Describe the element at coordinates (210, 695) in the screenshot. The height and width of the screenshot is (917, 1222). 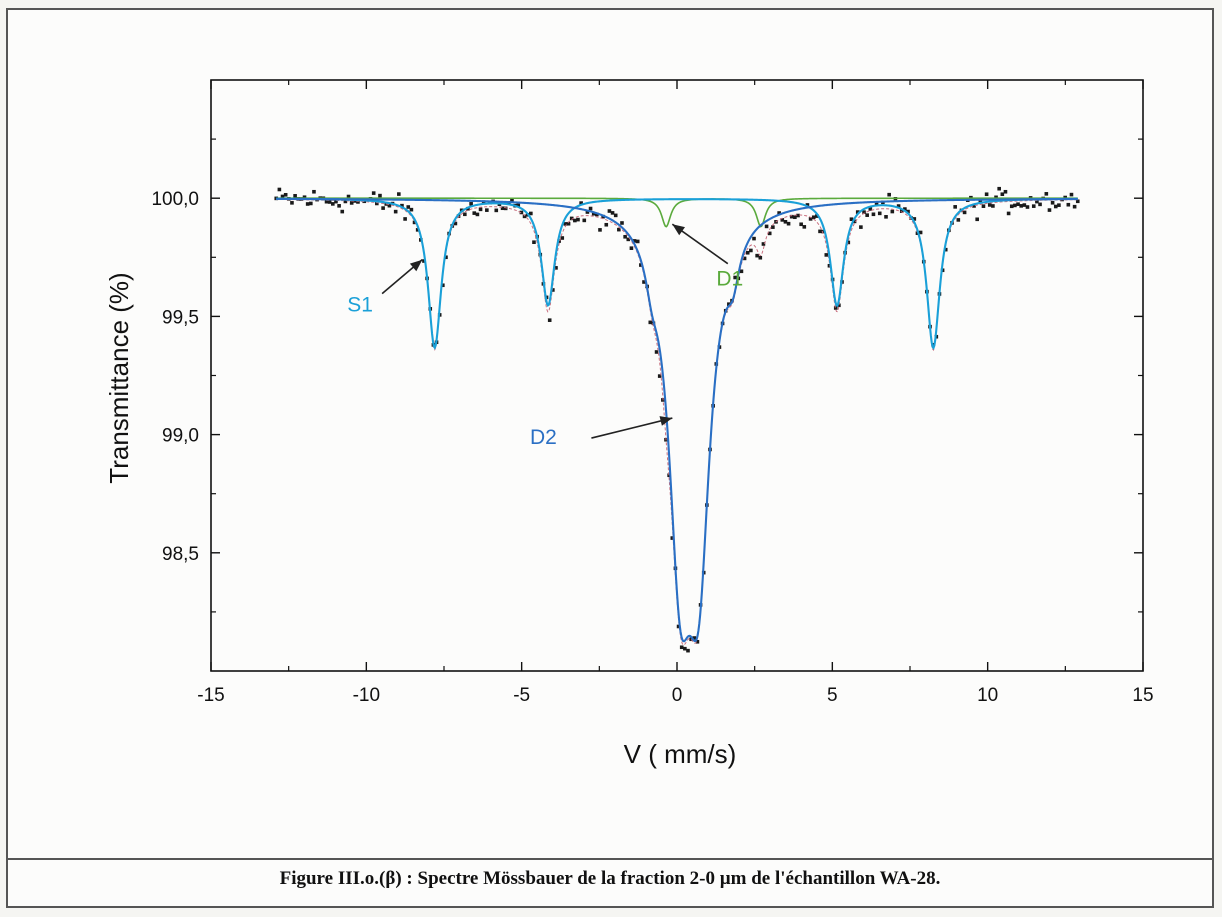
I see `x-tick-label: -15` at that location.